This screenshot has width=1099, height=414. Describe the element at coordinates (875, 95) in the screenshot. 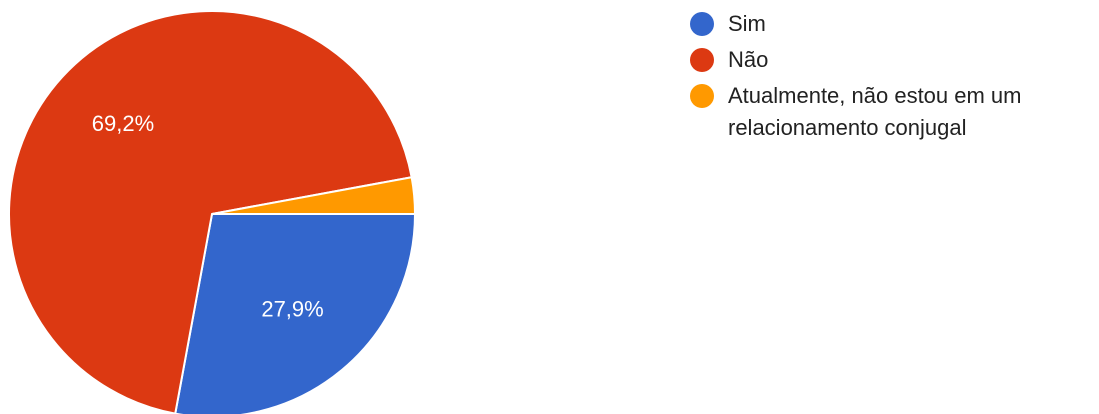

I see `legend-label-atualmente-line1: Atualmente, não estou em um` at that location.